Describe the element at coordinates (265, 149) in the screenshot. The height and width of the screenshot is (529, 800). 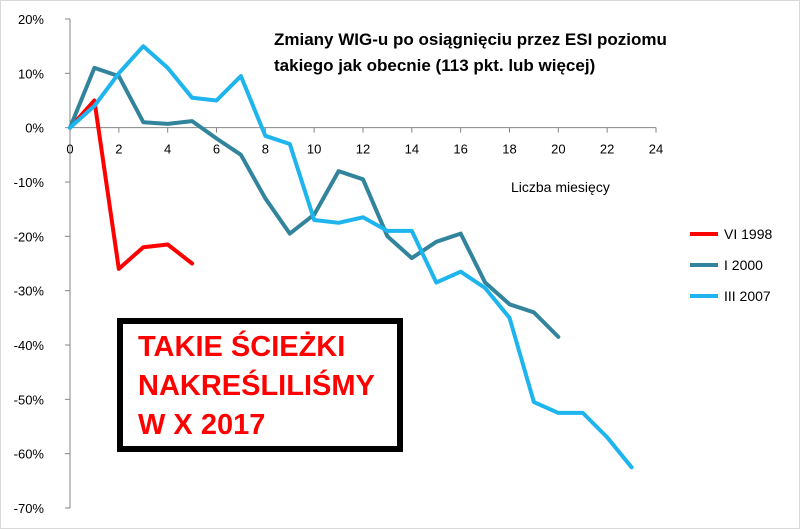
I see `x-tick-label: 8` at that location.